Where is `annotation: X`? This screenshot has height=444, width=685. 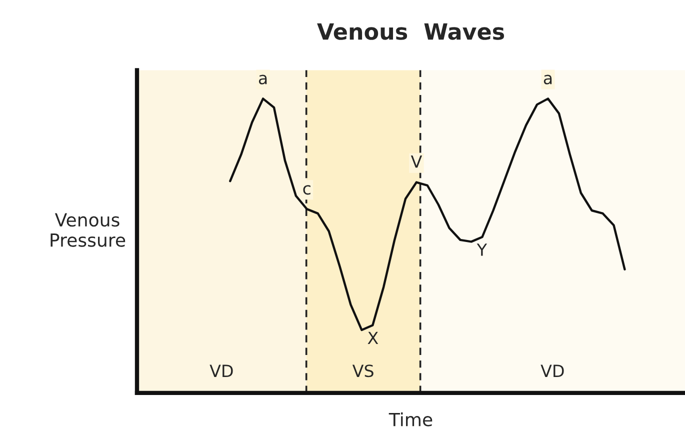
annotation: X is located at coordinates (373, 338).